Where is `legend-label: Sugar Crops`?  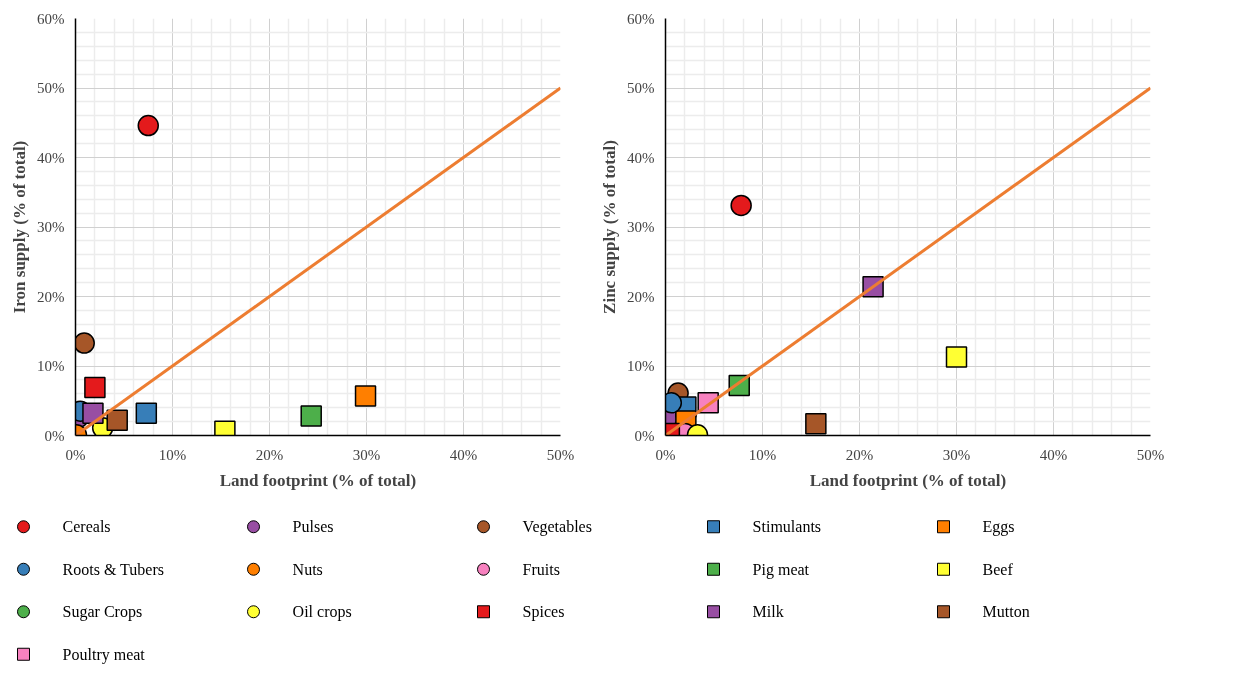
legend-label: Sugar Crops is located at coordinates (102, 612).